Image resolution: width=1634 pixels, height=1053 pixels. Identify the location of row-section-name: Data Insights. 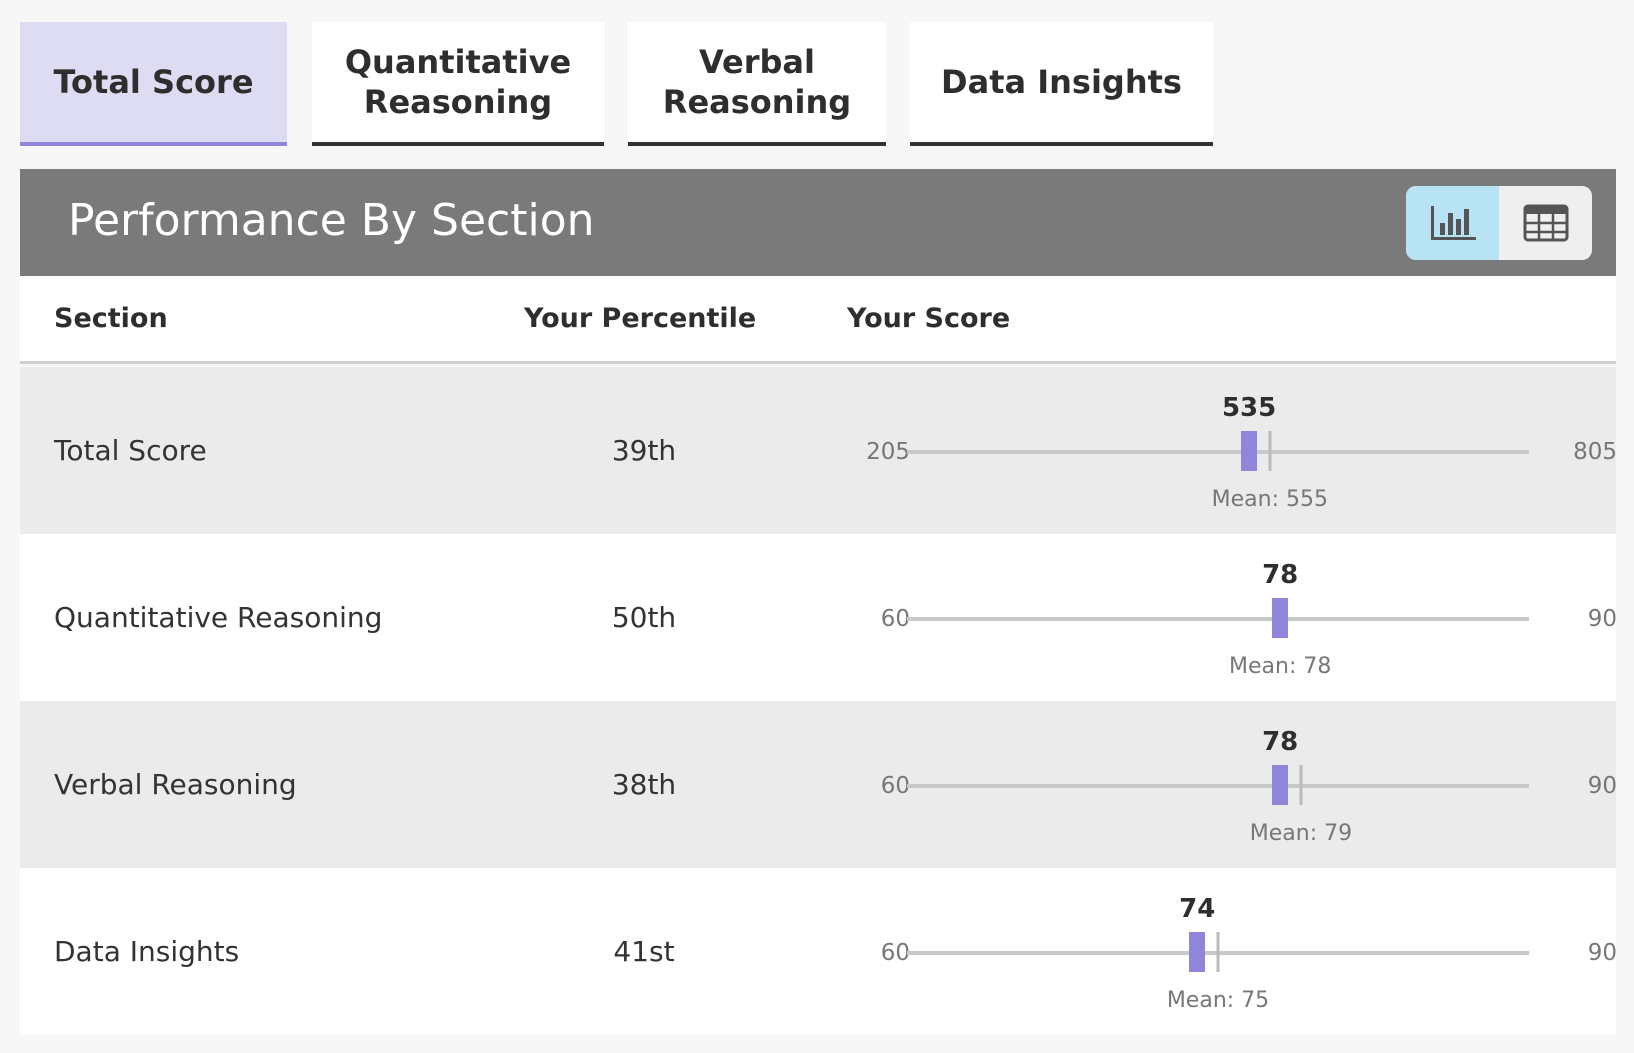
(147, 951).